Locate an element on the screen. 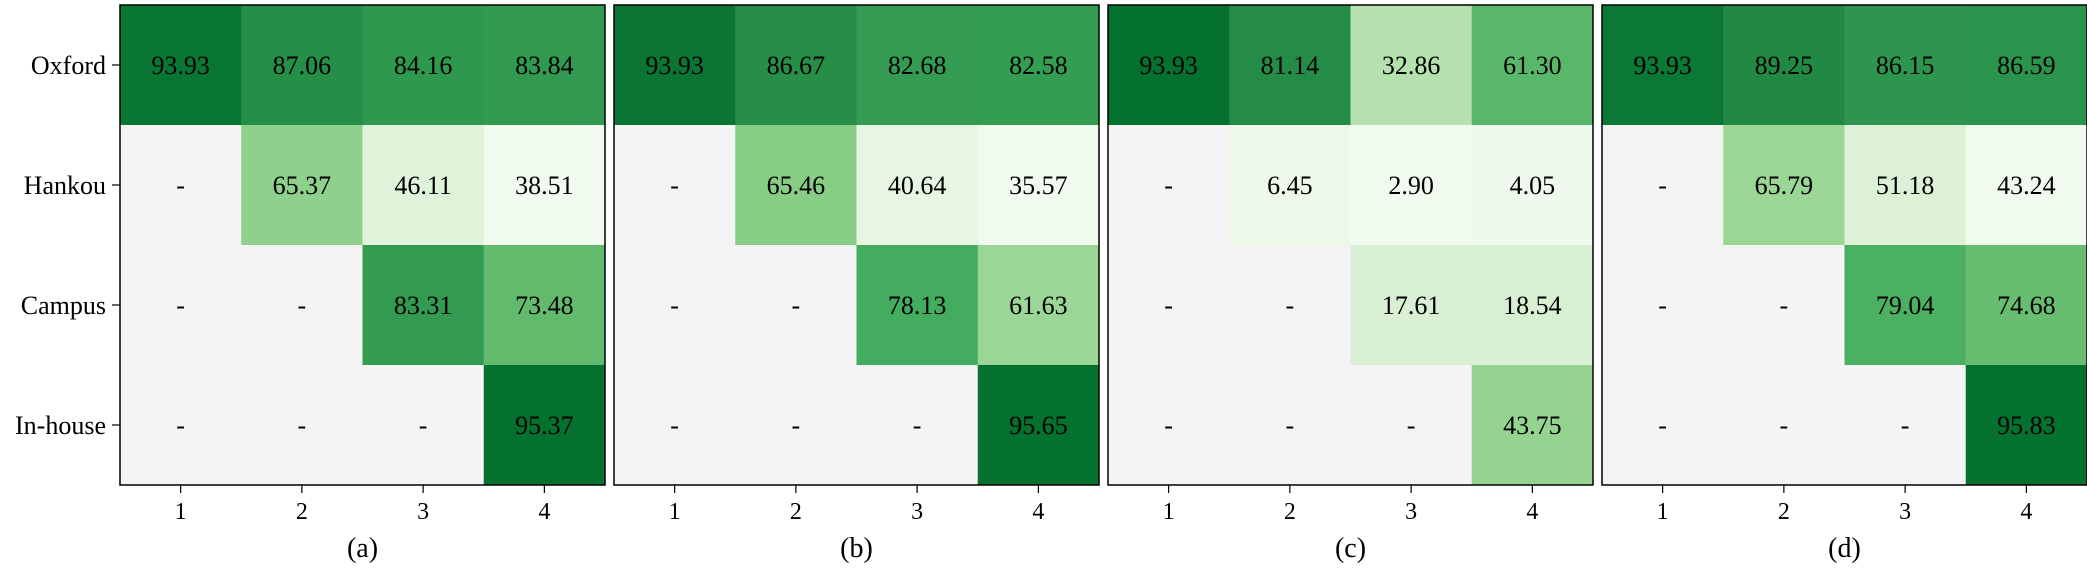  cell-value: 18.54 is located at coordinates (1532, 305).